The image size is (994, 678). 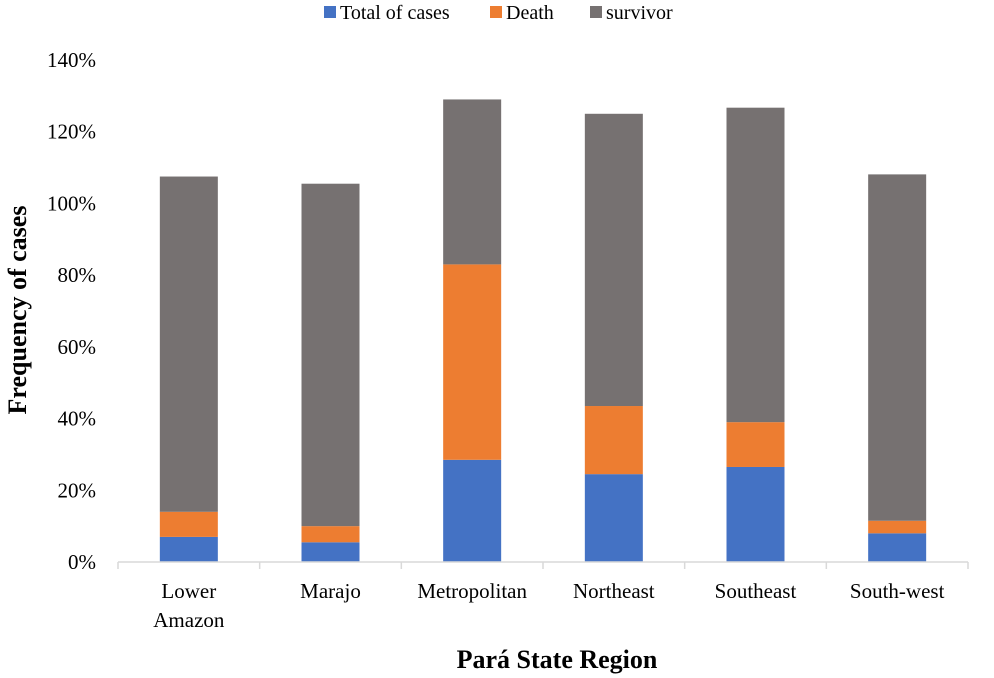 I want to click on legend-label: survivor, so click(x=639, y=13).